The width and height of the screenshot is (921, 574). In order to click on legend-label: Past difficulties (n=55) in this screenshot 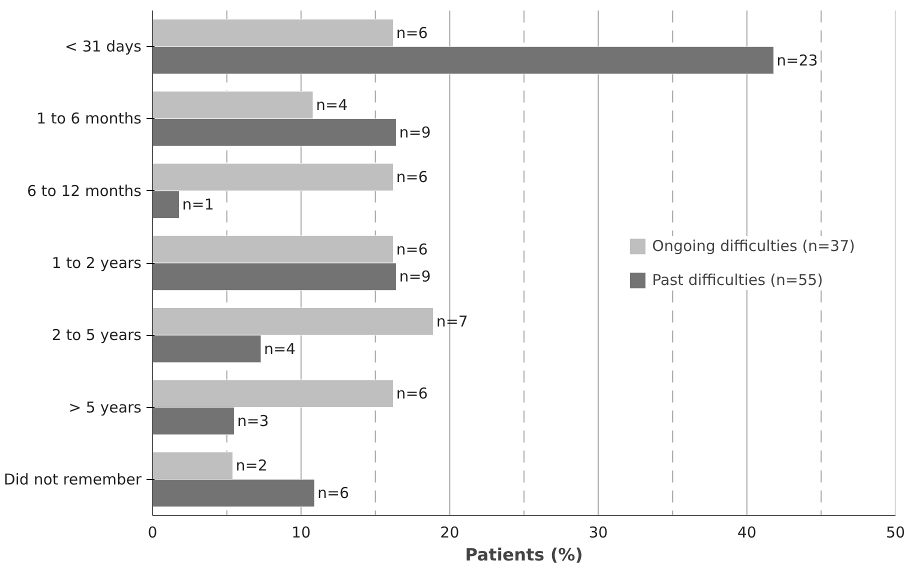, I will do `click(738, 279)`.